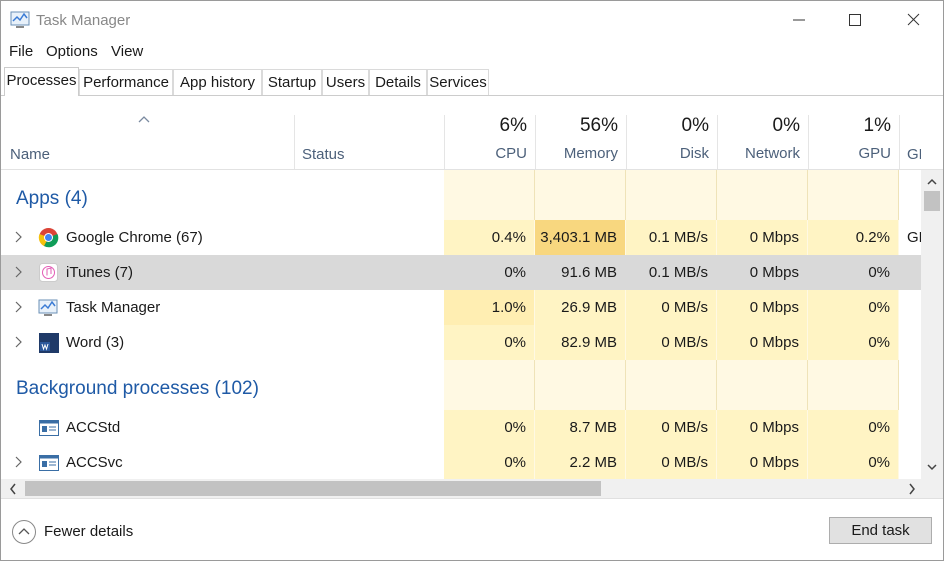 The image size is (944, 561). I want to click on horizontal-scrollbar, so click(461, 488).